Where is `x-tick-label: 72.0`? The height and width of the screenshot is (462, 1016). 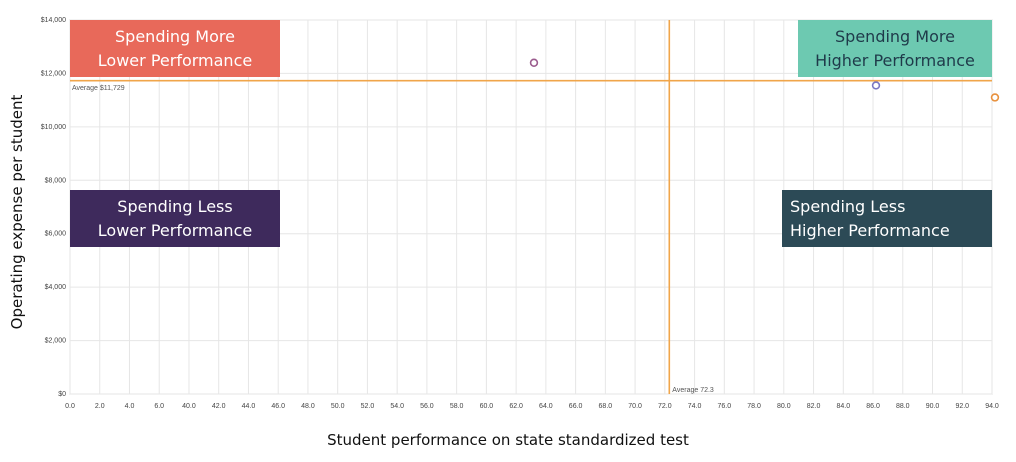
x-tick-label: 72.0 is located at coordinates (665, 406).